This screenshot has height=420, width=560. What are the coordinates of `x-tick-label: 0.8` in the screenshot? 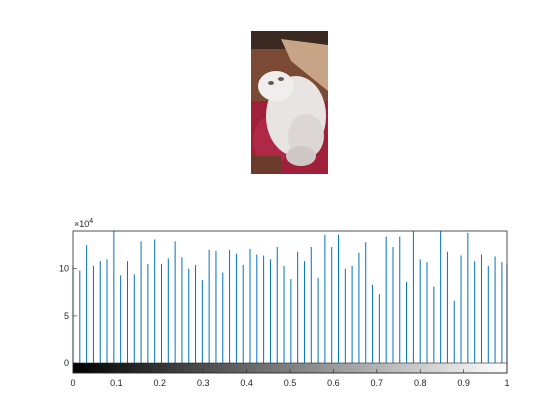 It's located at (420, 383).